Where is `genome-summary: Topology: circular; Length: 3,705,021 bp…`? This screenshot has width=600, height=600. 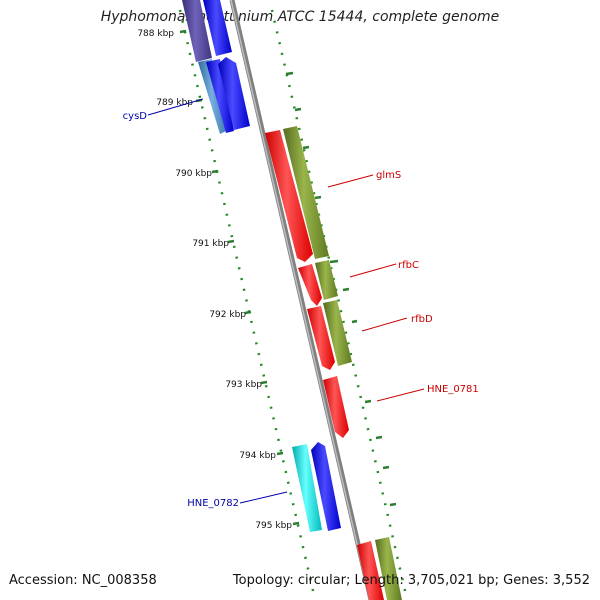 genome-summary: Topology: circular; Length: 3,705,021 bp… is located at coordinates (411, 580).